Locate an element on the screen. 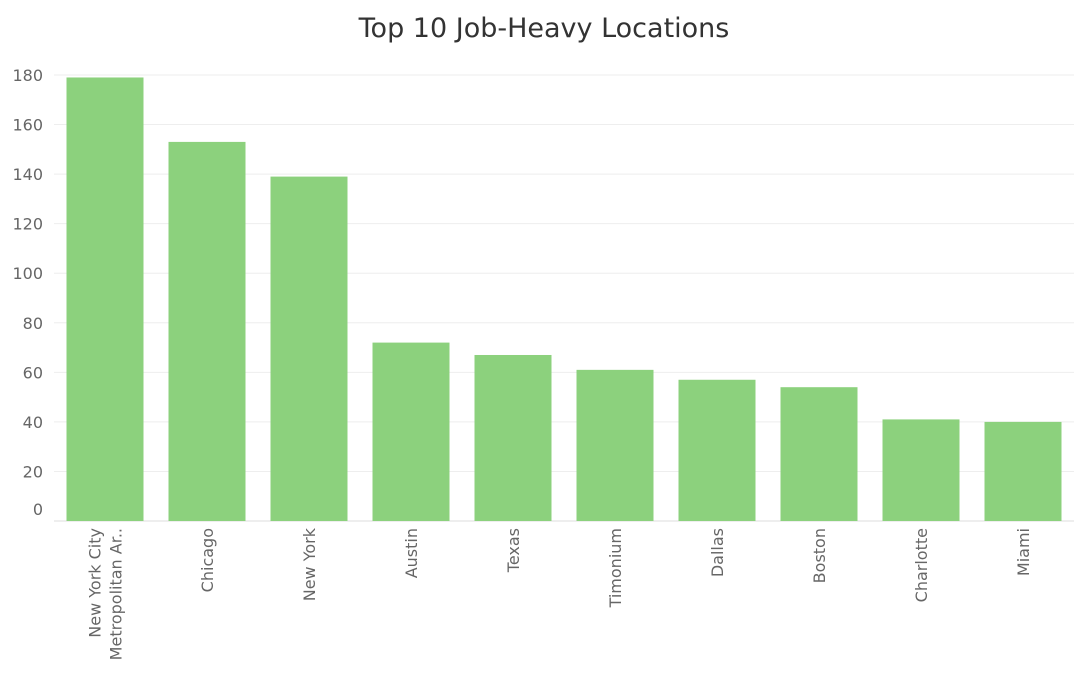 This screenshot has width=1078, height=684. x-tick-label: Austin is located at coordinates (411, 553).